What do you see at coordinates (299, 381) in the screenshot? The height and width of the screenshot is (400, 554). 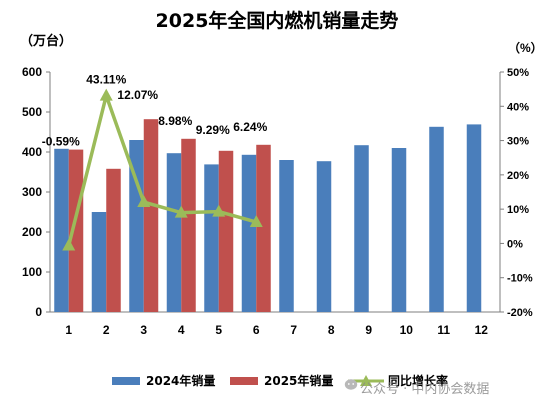 I see `legend-label-2025: 2025年销量` at bounding box center [299, 381].